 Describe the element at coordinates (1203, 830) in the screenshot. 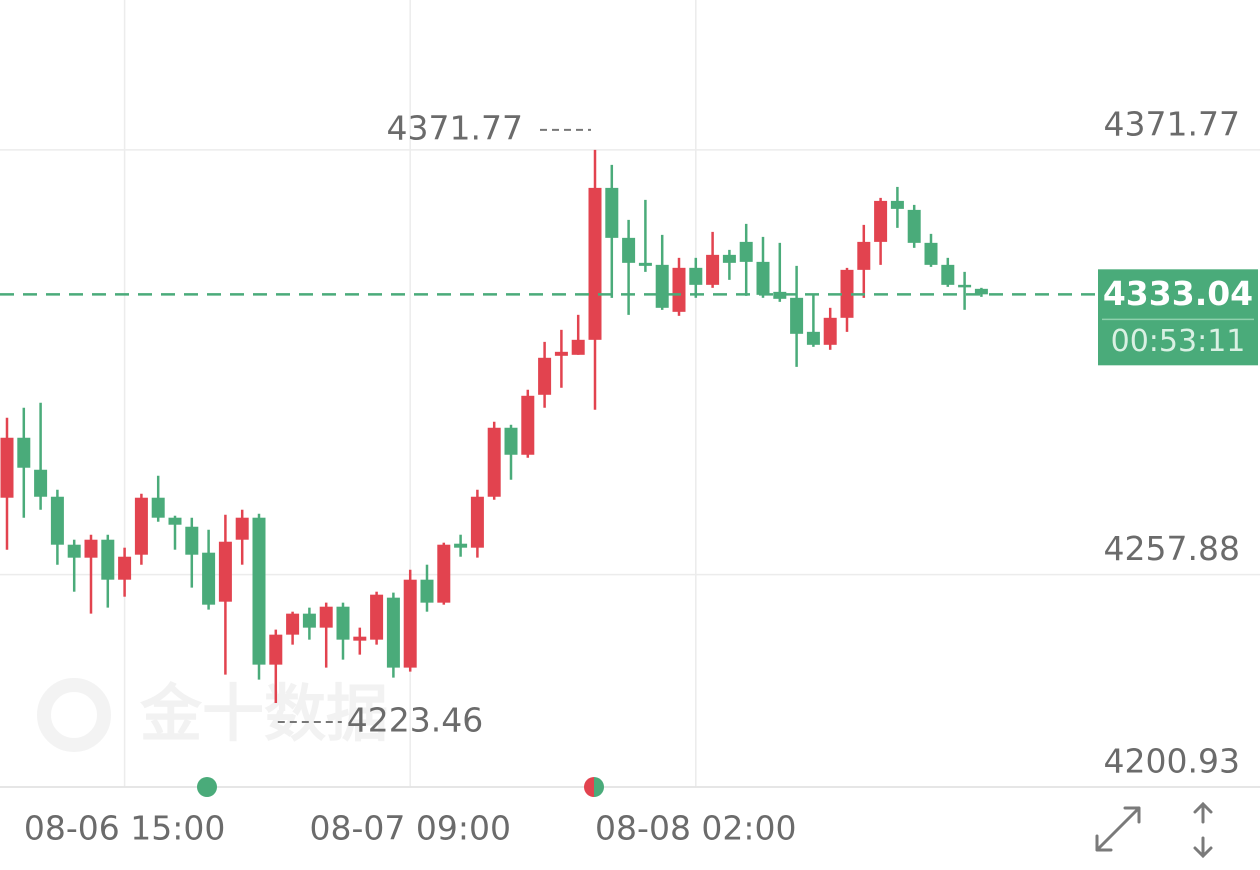

I see `scale-icon` at that location.